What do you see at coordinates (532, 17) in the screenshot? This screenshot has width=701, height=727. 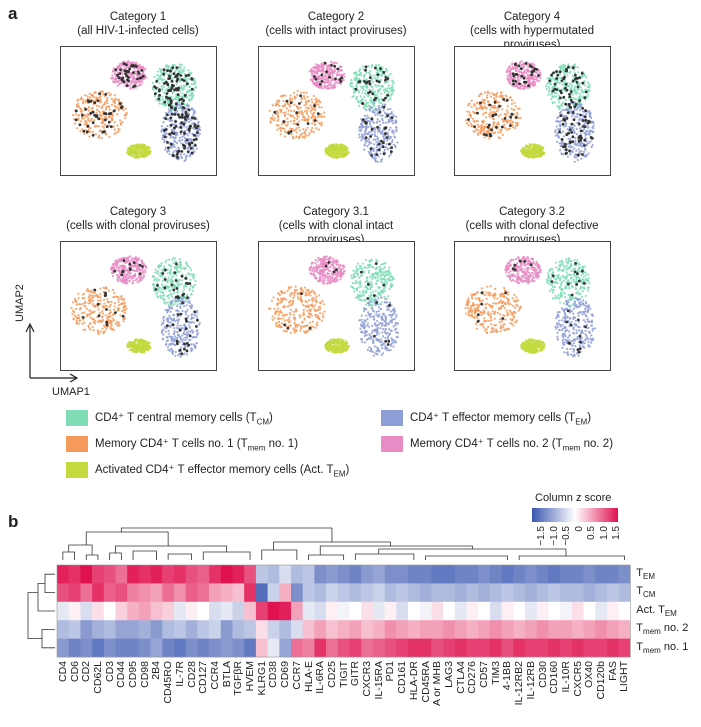 I see `umap-title-main: Category 4` at bounding box center [532, 17].